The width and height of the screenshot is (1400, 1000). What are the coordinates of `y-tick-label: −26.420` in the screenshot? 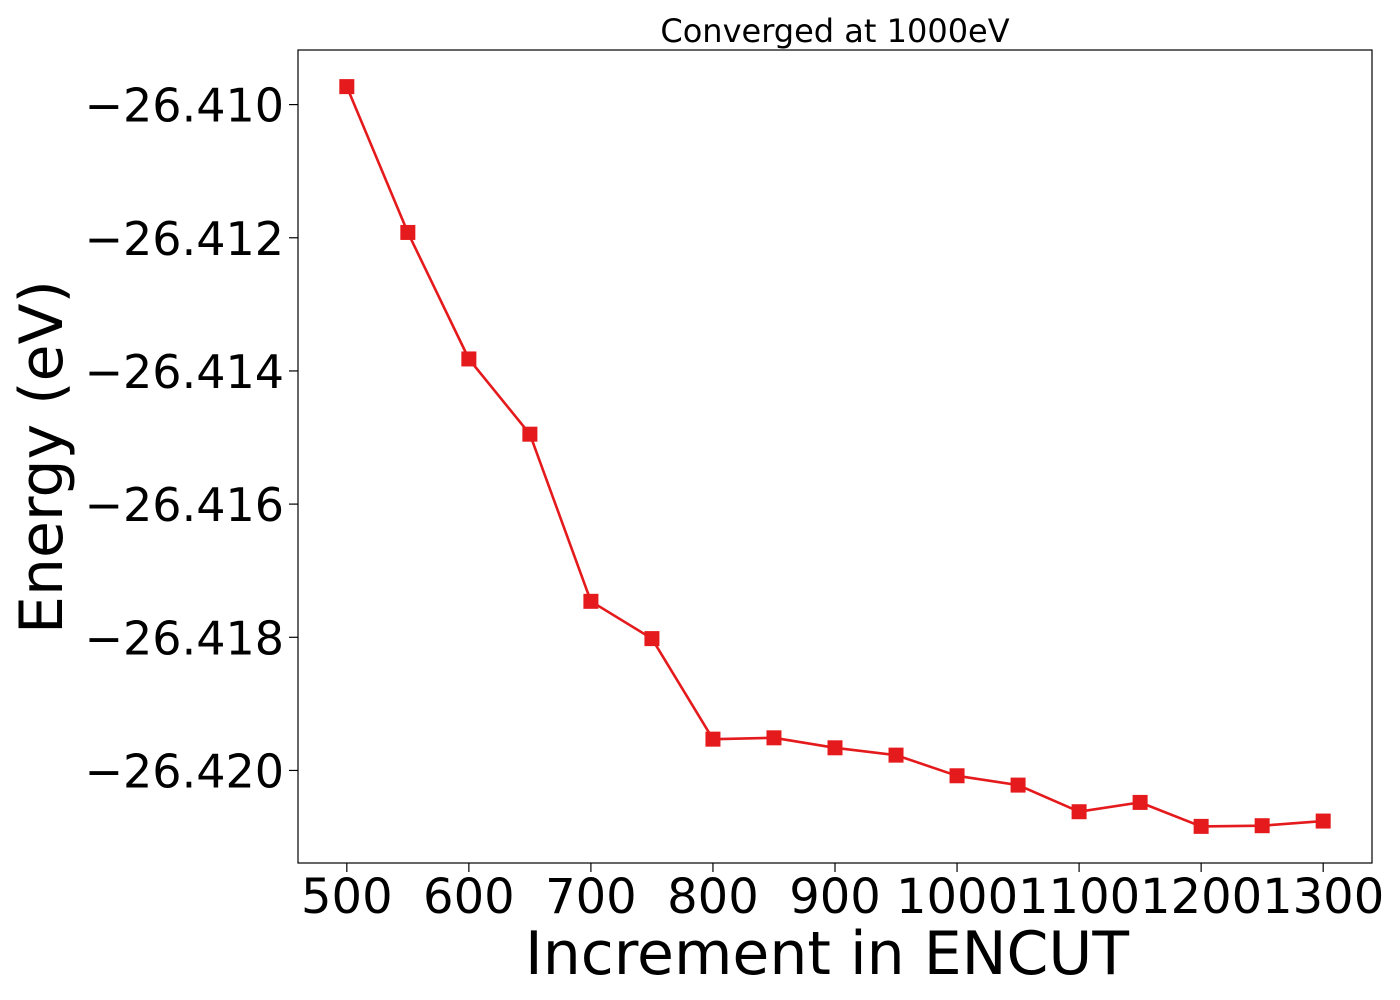 It's located at (185, 771).